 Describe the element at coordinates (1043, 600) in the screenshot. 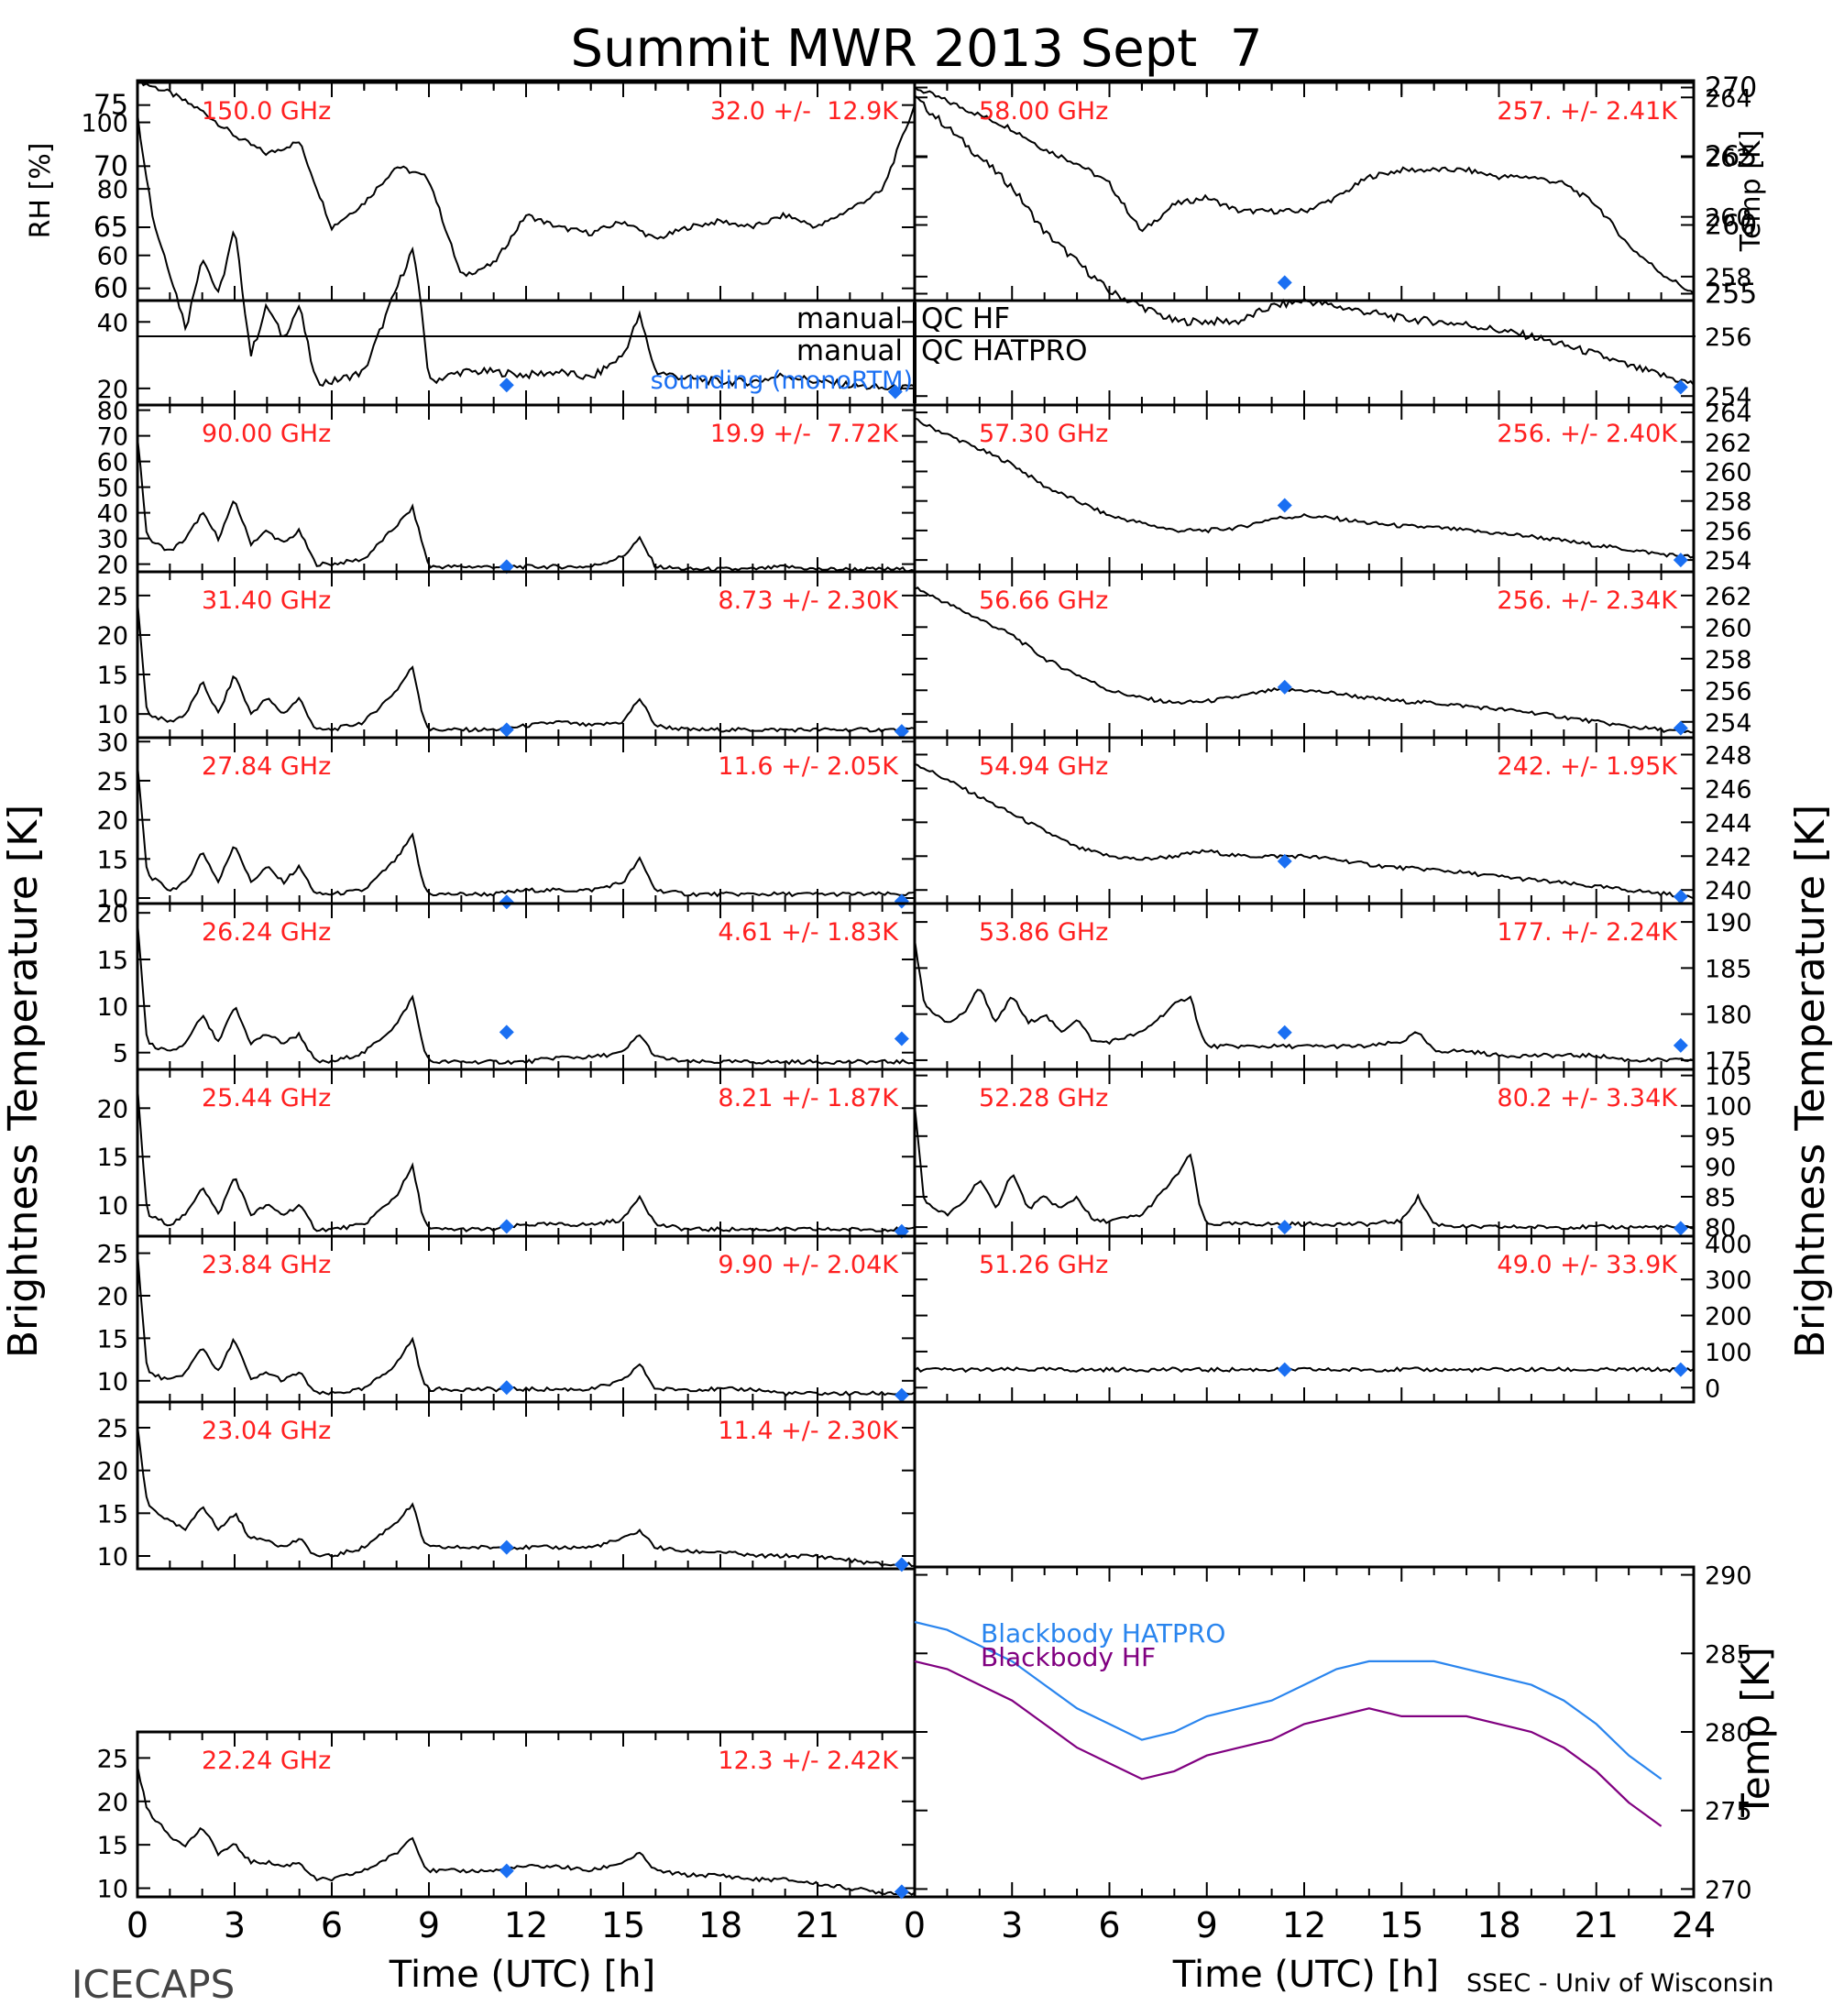

I see `freq-label: 56.66 GHz` at that location.